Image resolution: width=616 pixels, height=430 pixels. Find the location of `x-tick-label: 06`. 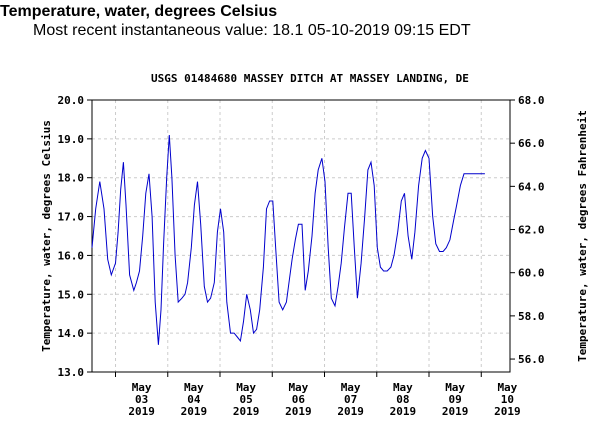

x-tick-label: 06 is located at coordinates (299, 399).